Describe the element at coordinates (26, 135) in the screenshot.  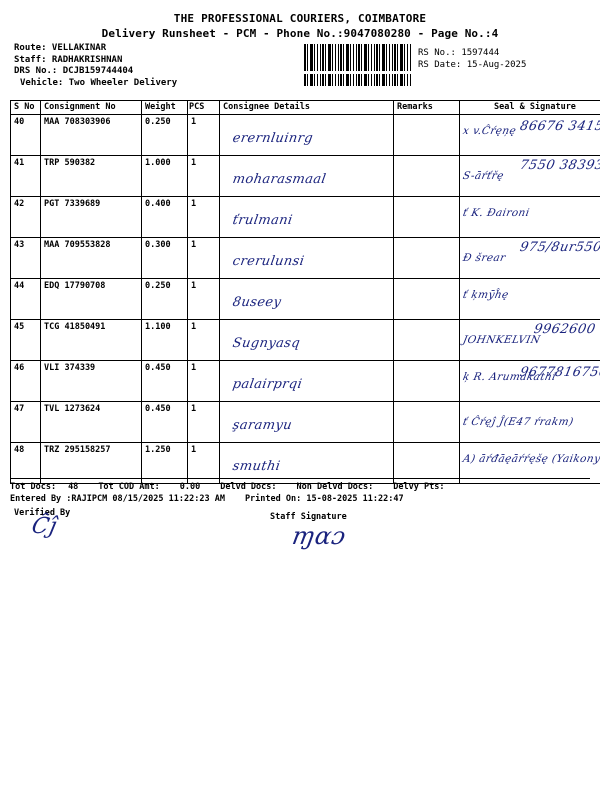
I see `cell-sno: 40` at that location.